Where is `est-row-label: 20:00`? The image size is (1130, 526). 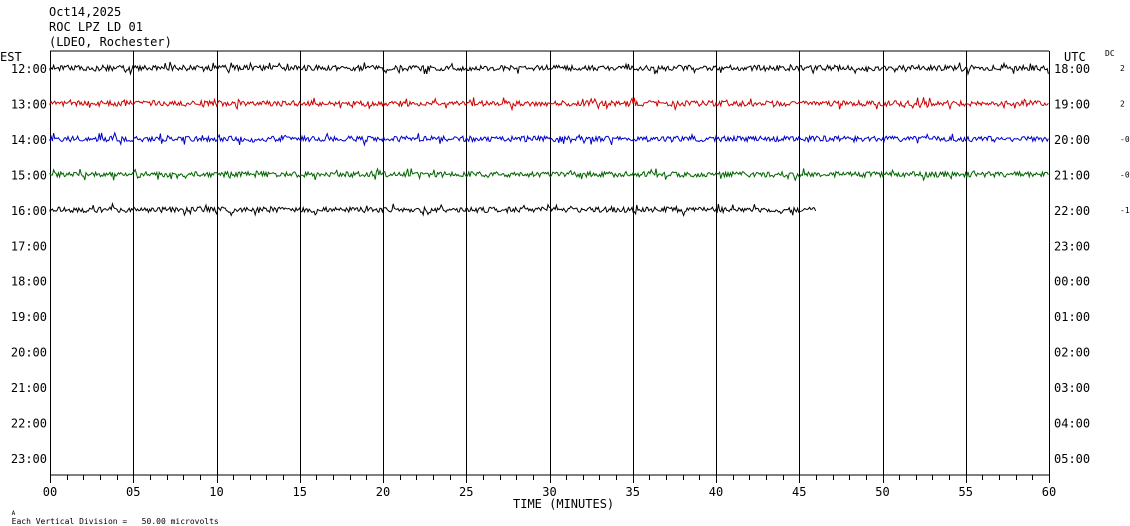 est-row-label: 20:00 is located at coordinates (29, 353).